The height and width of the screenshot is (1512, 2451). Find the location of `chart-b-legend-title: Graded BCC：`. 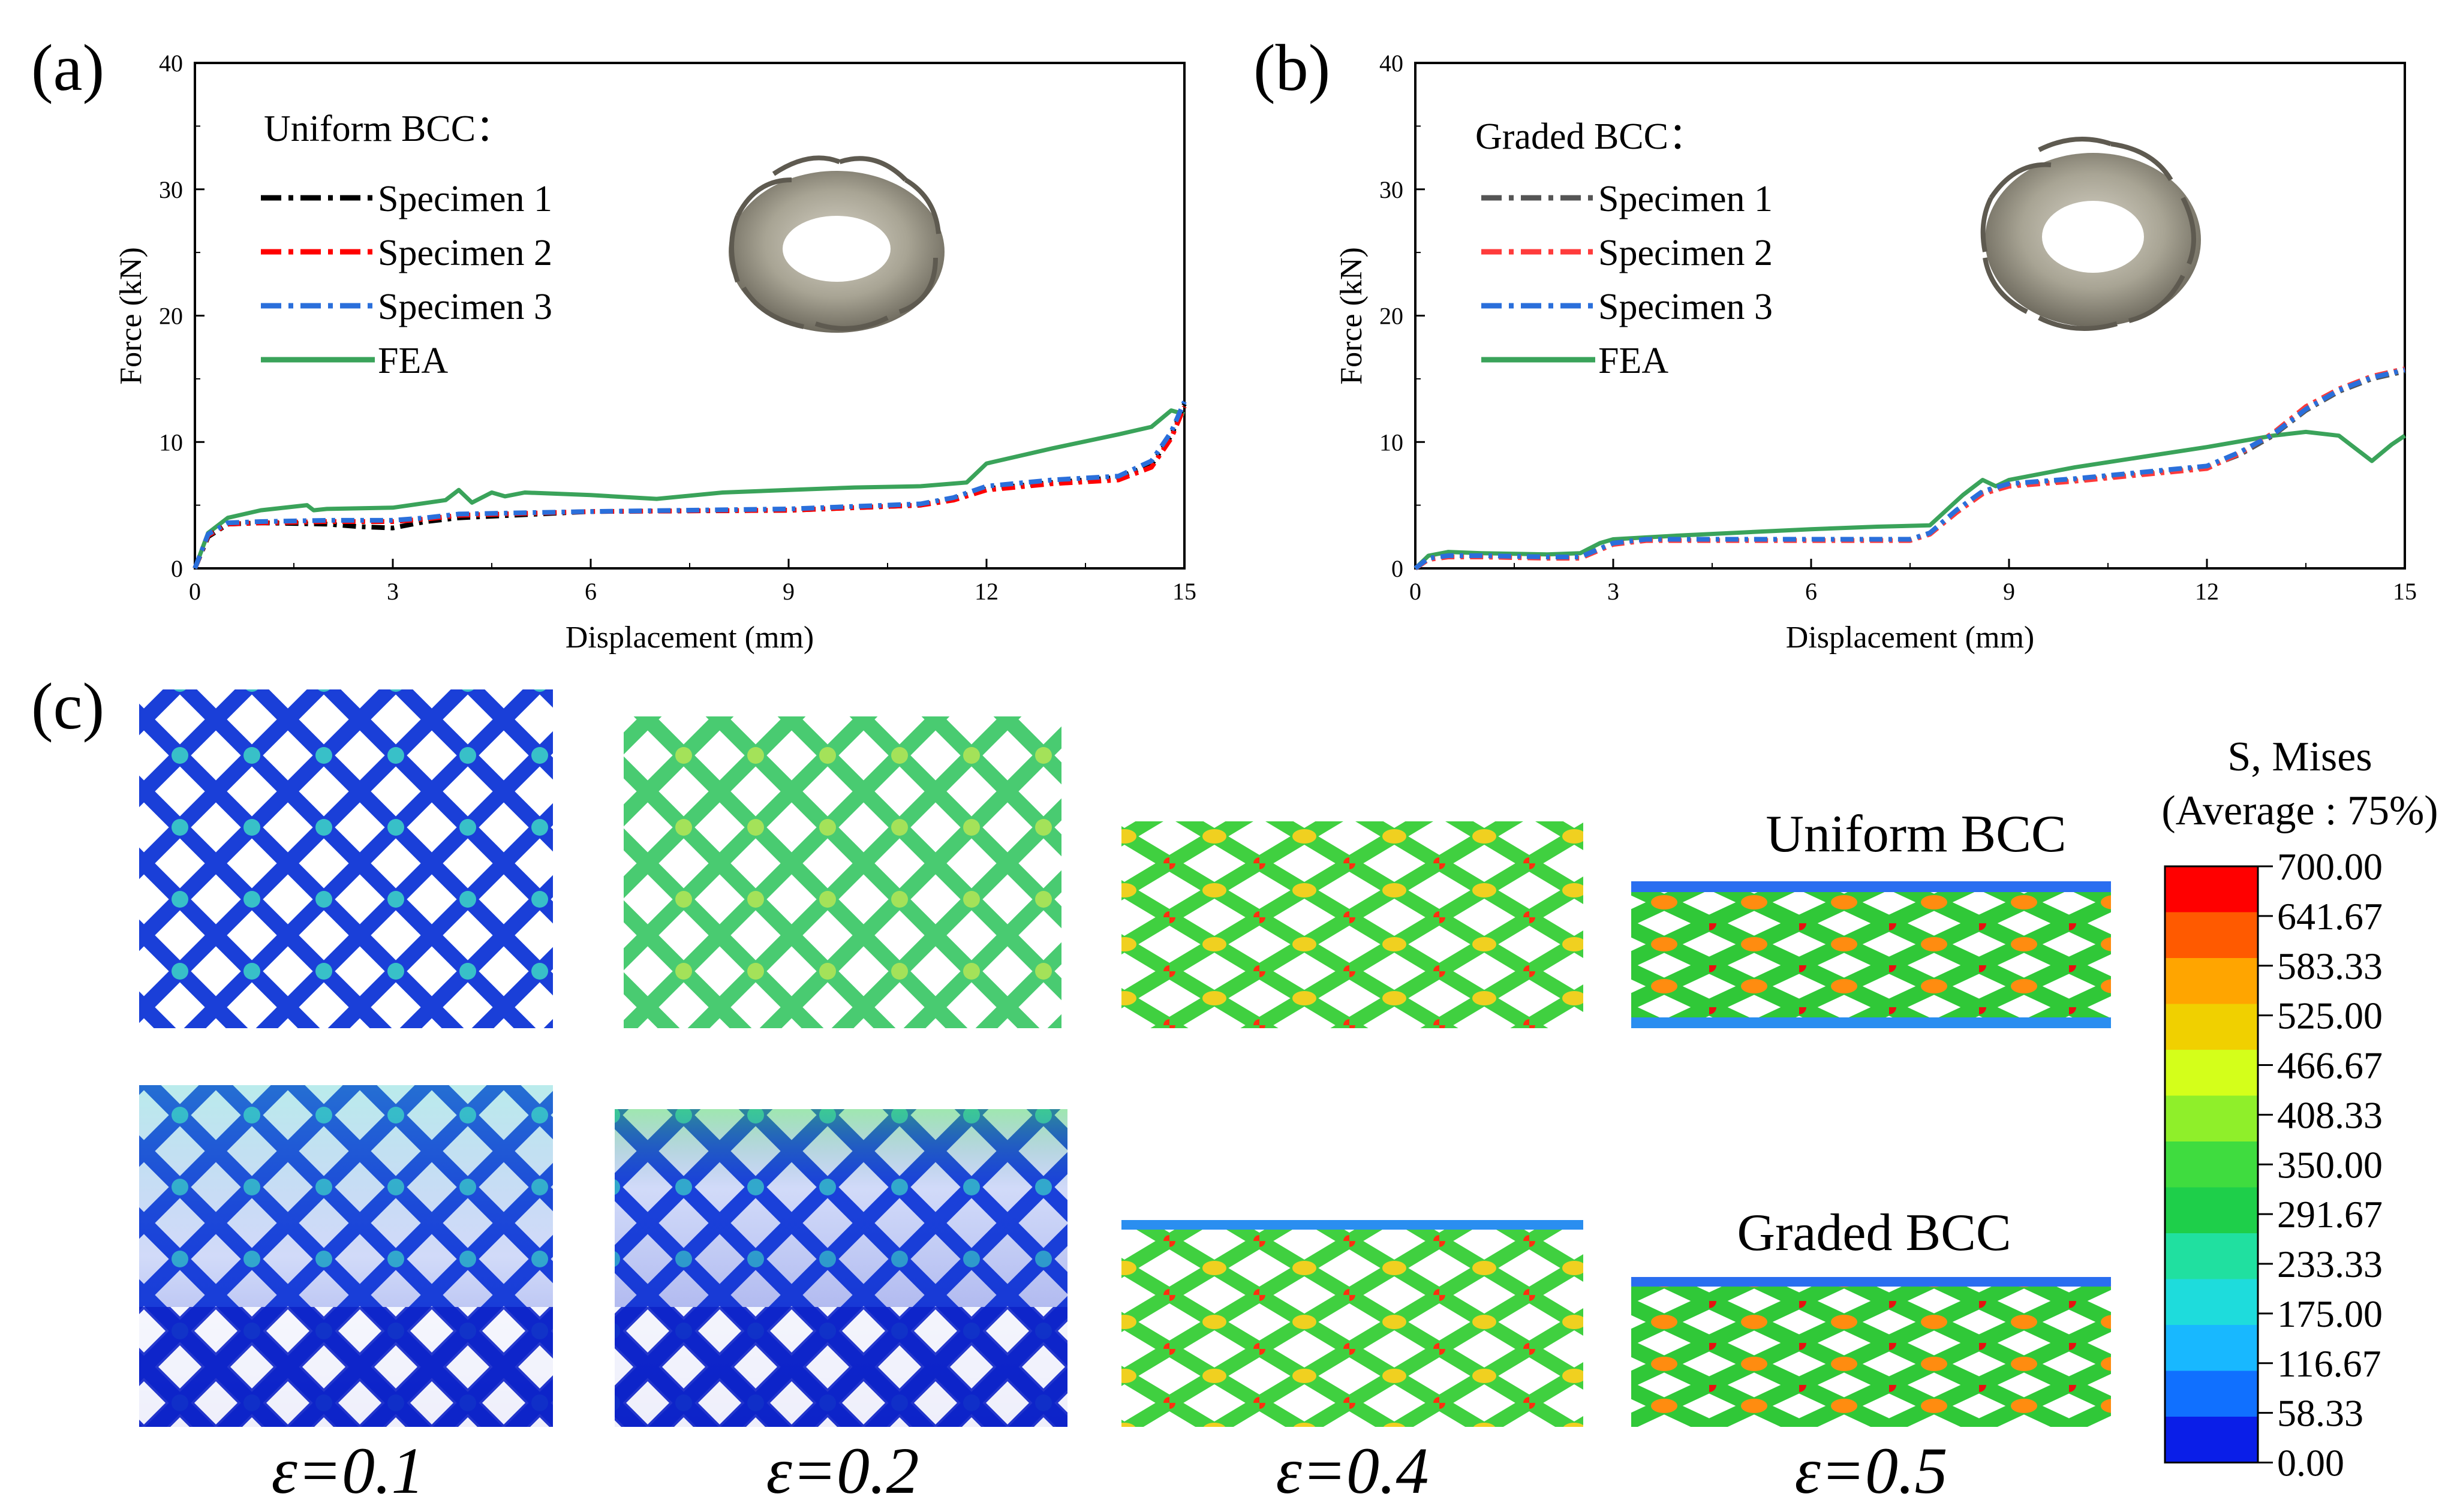

chart-b-legend-title: Graded BCC： is located at coordinates (1591, 136).